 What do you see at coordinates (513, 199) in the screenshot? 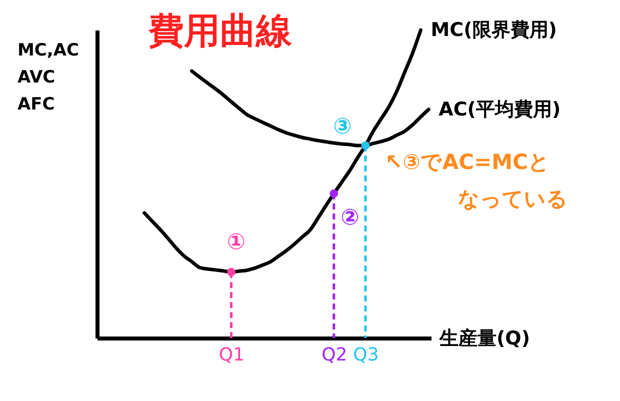
I see `text: なっている` at bounding box center [513, 199].